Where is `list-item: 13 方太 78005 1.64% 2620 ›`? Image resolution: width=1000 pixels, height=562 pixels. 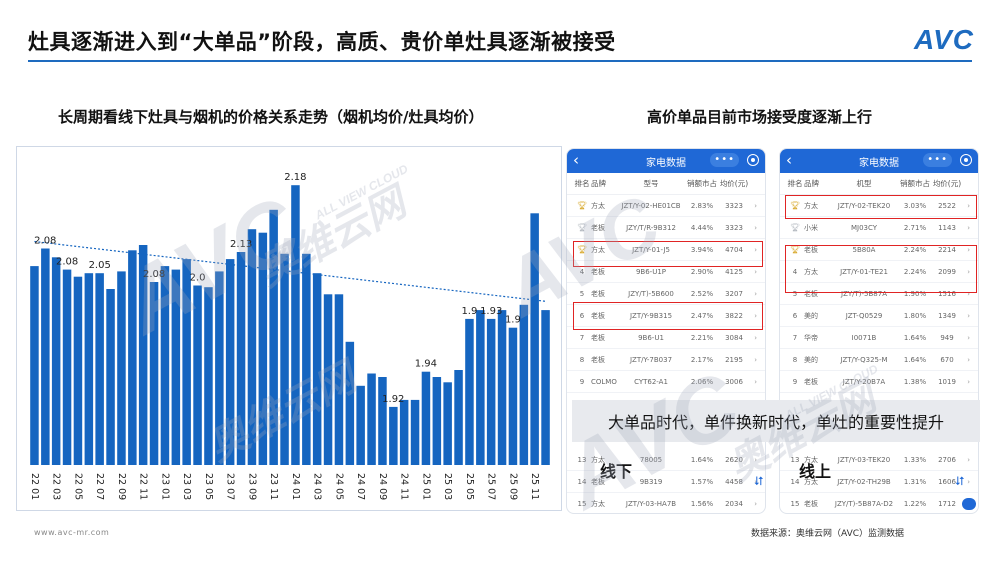
list-item: 13 方太 78005 1.64% 2620 › is located at coordinates (666, 460).